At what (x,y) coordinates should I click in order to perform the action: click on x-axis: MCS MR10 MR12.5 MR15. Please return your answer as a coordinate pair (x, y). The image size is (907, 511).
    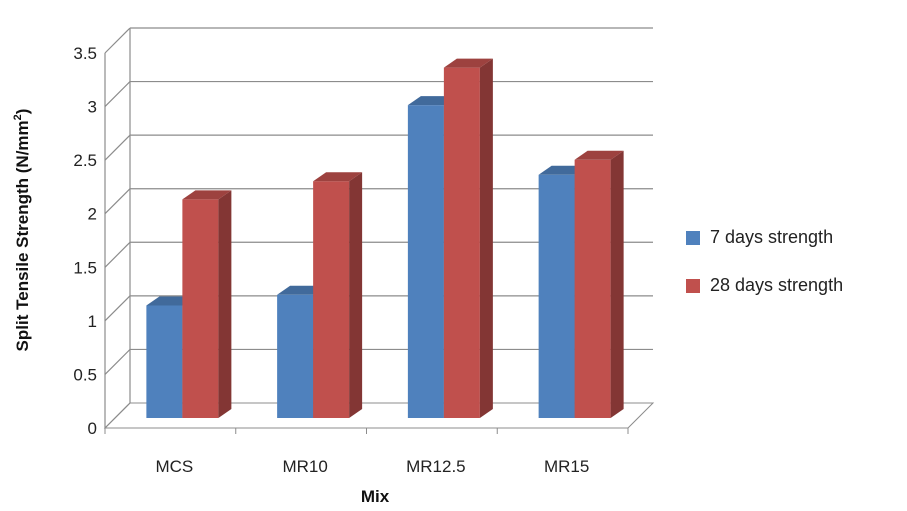
    Looking at the image, I should click on (366, 452).